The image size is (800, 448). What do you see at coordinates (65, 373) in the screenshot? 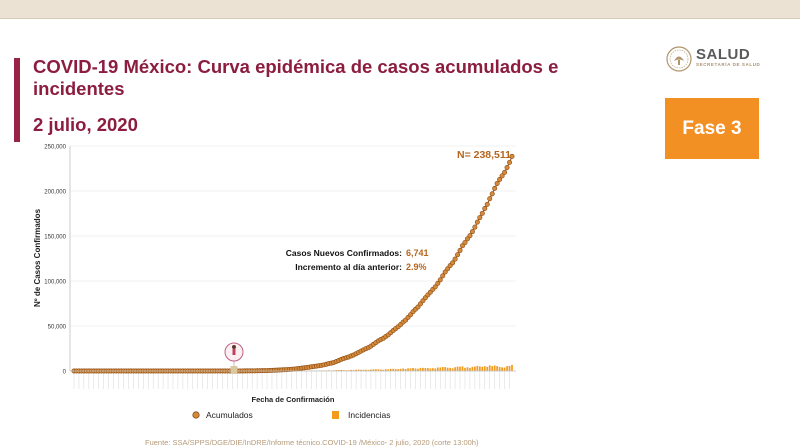
I see `y-tick-label: 0` at bounding box center [65, 373].